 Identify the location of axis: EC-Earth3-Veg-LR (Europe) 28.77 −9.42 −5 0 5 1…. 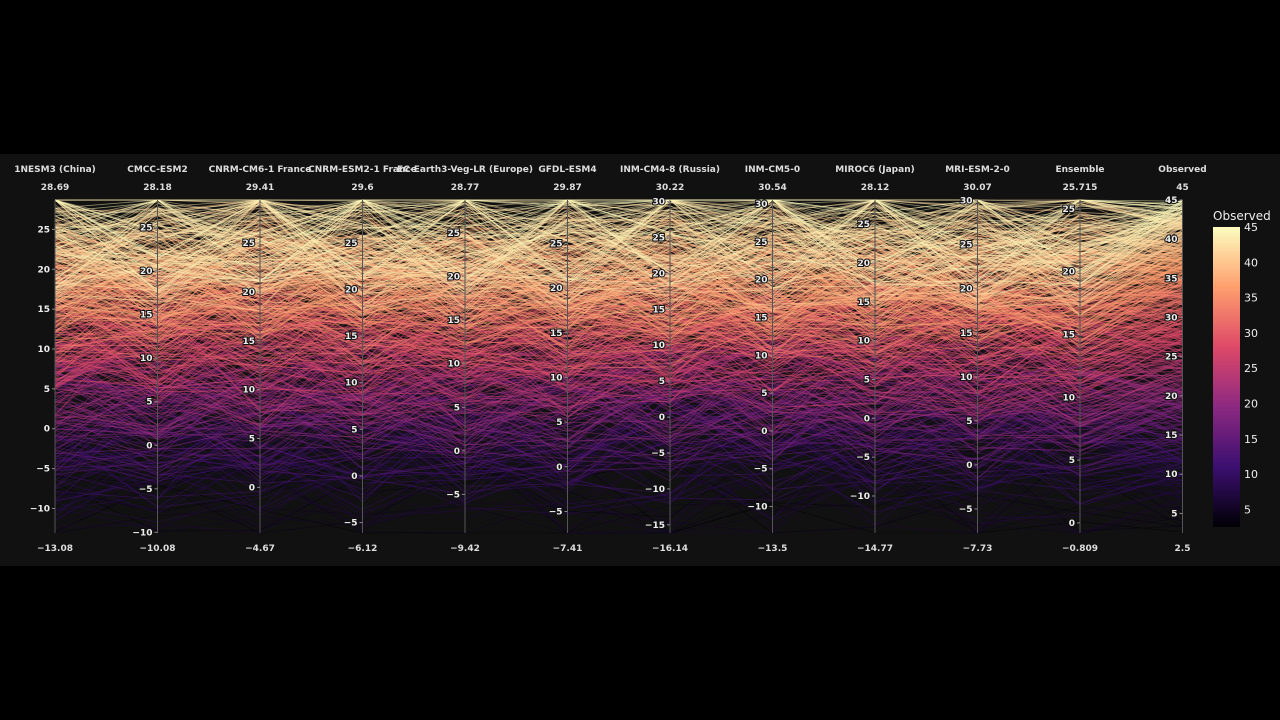
(465, 359).